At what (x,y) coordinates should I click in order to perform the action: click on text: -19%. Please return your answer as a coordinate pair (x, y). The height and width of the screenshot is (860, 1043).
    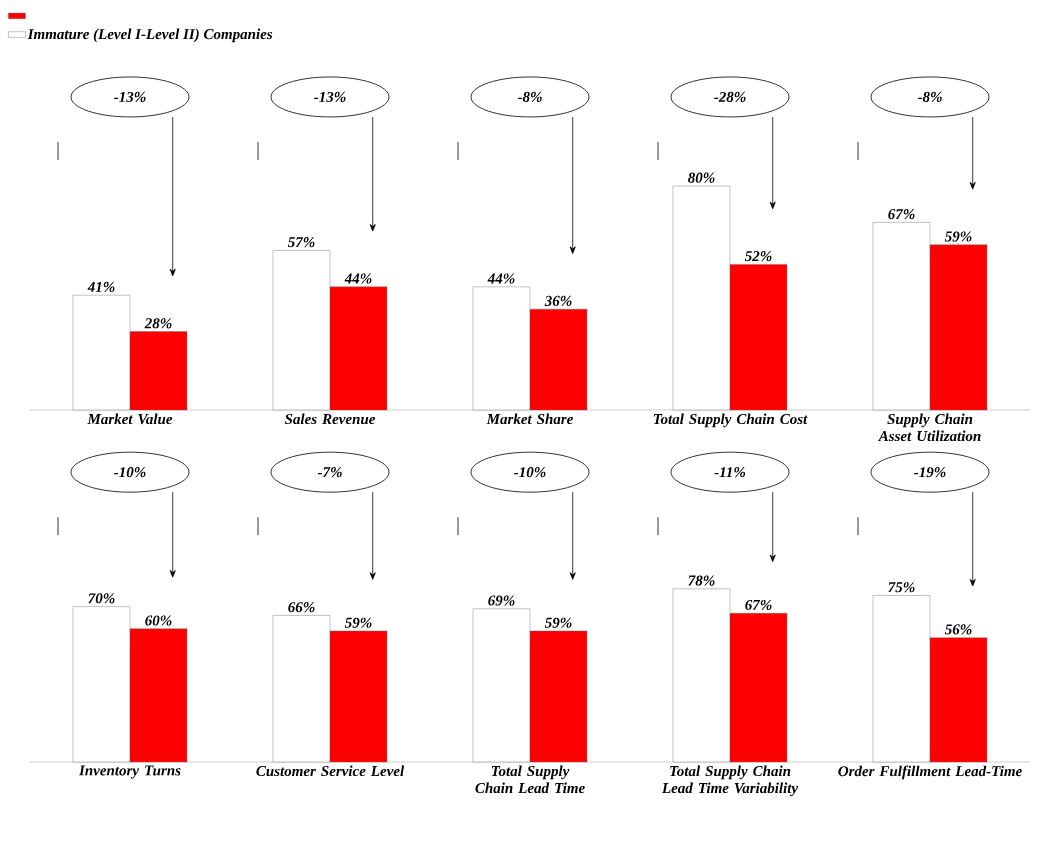
    Looking at the image, I should click on (930, 472).